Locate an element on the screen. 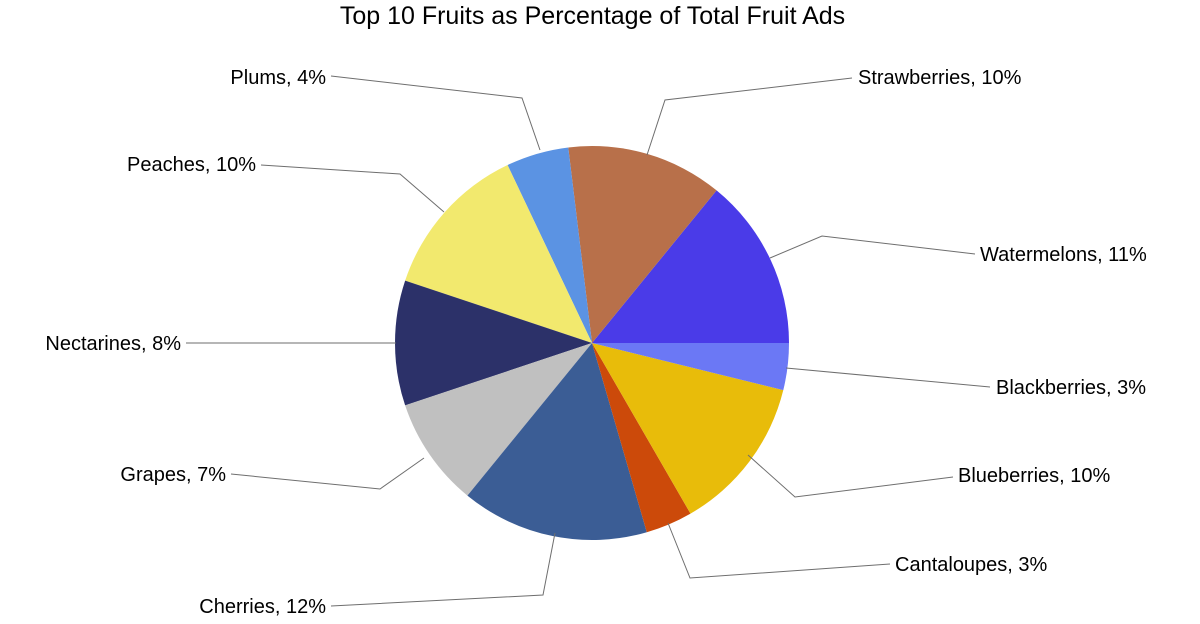  pie-slice-plums is located at coordinates (549, 245).